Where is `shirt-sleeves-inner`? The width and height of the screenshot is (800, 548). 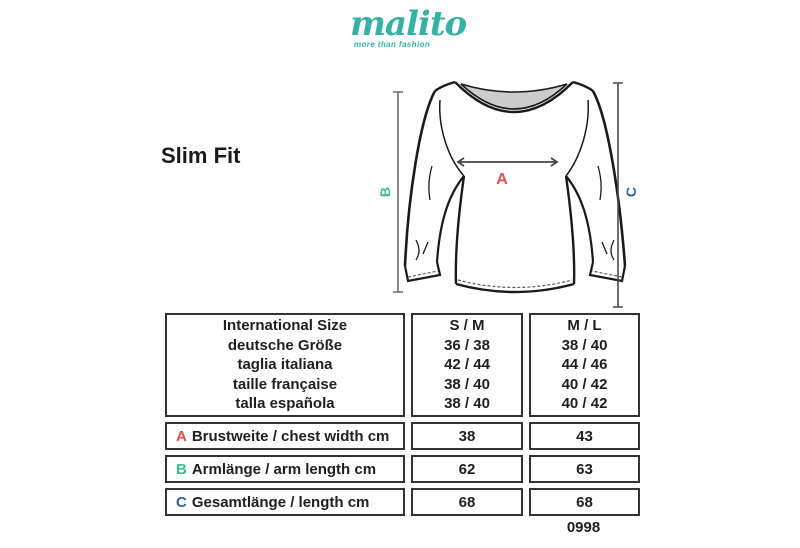
shirt-sleeves-inner is located at coordinates (515, 219).